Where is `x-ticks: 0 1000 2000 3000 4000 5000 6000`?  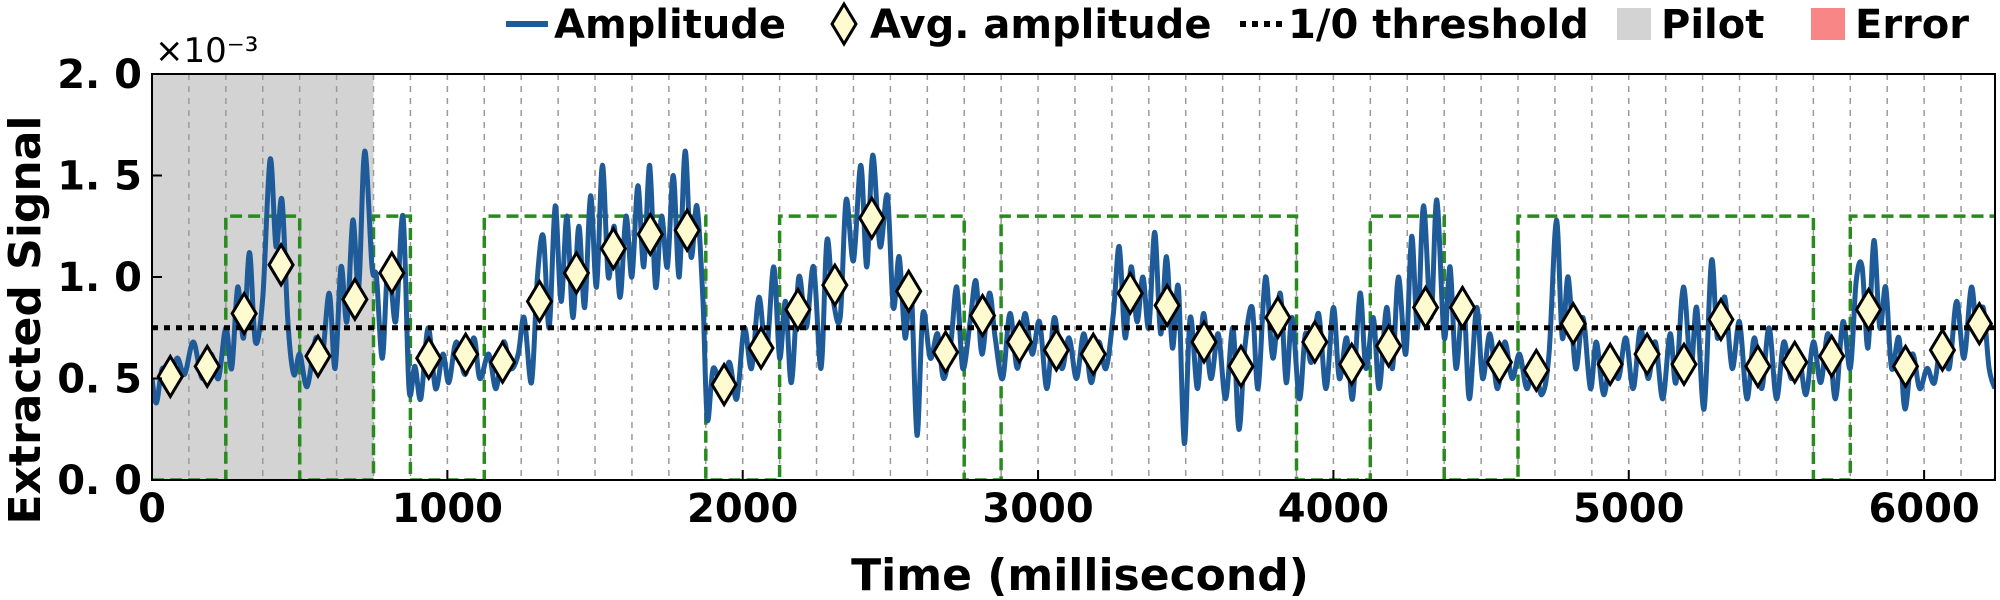 x-ticks: 0 1000 2000 3000 4000 5000 6000 is located at coordinates (1059, 501).